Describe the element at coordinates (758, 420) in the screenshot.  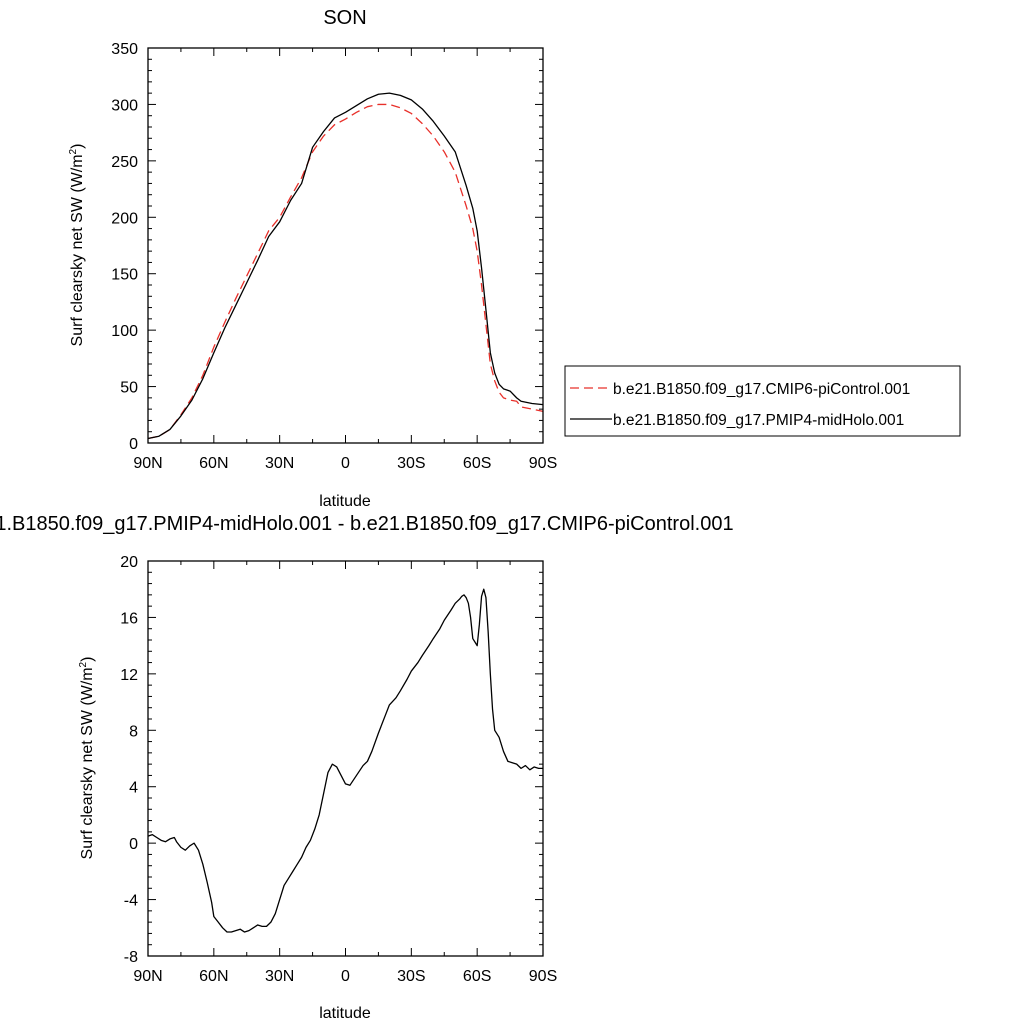
I see `legend-label-midholo: b.e21.B1850.f09_g17.PMIP4-midHolo.001` at that location.